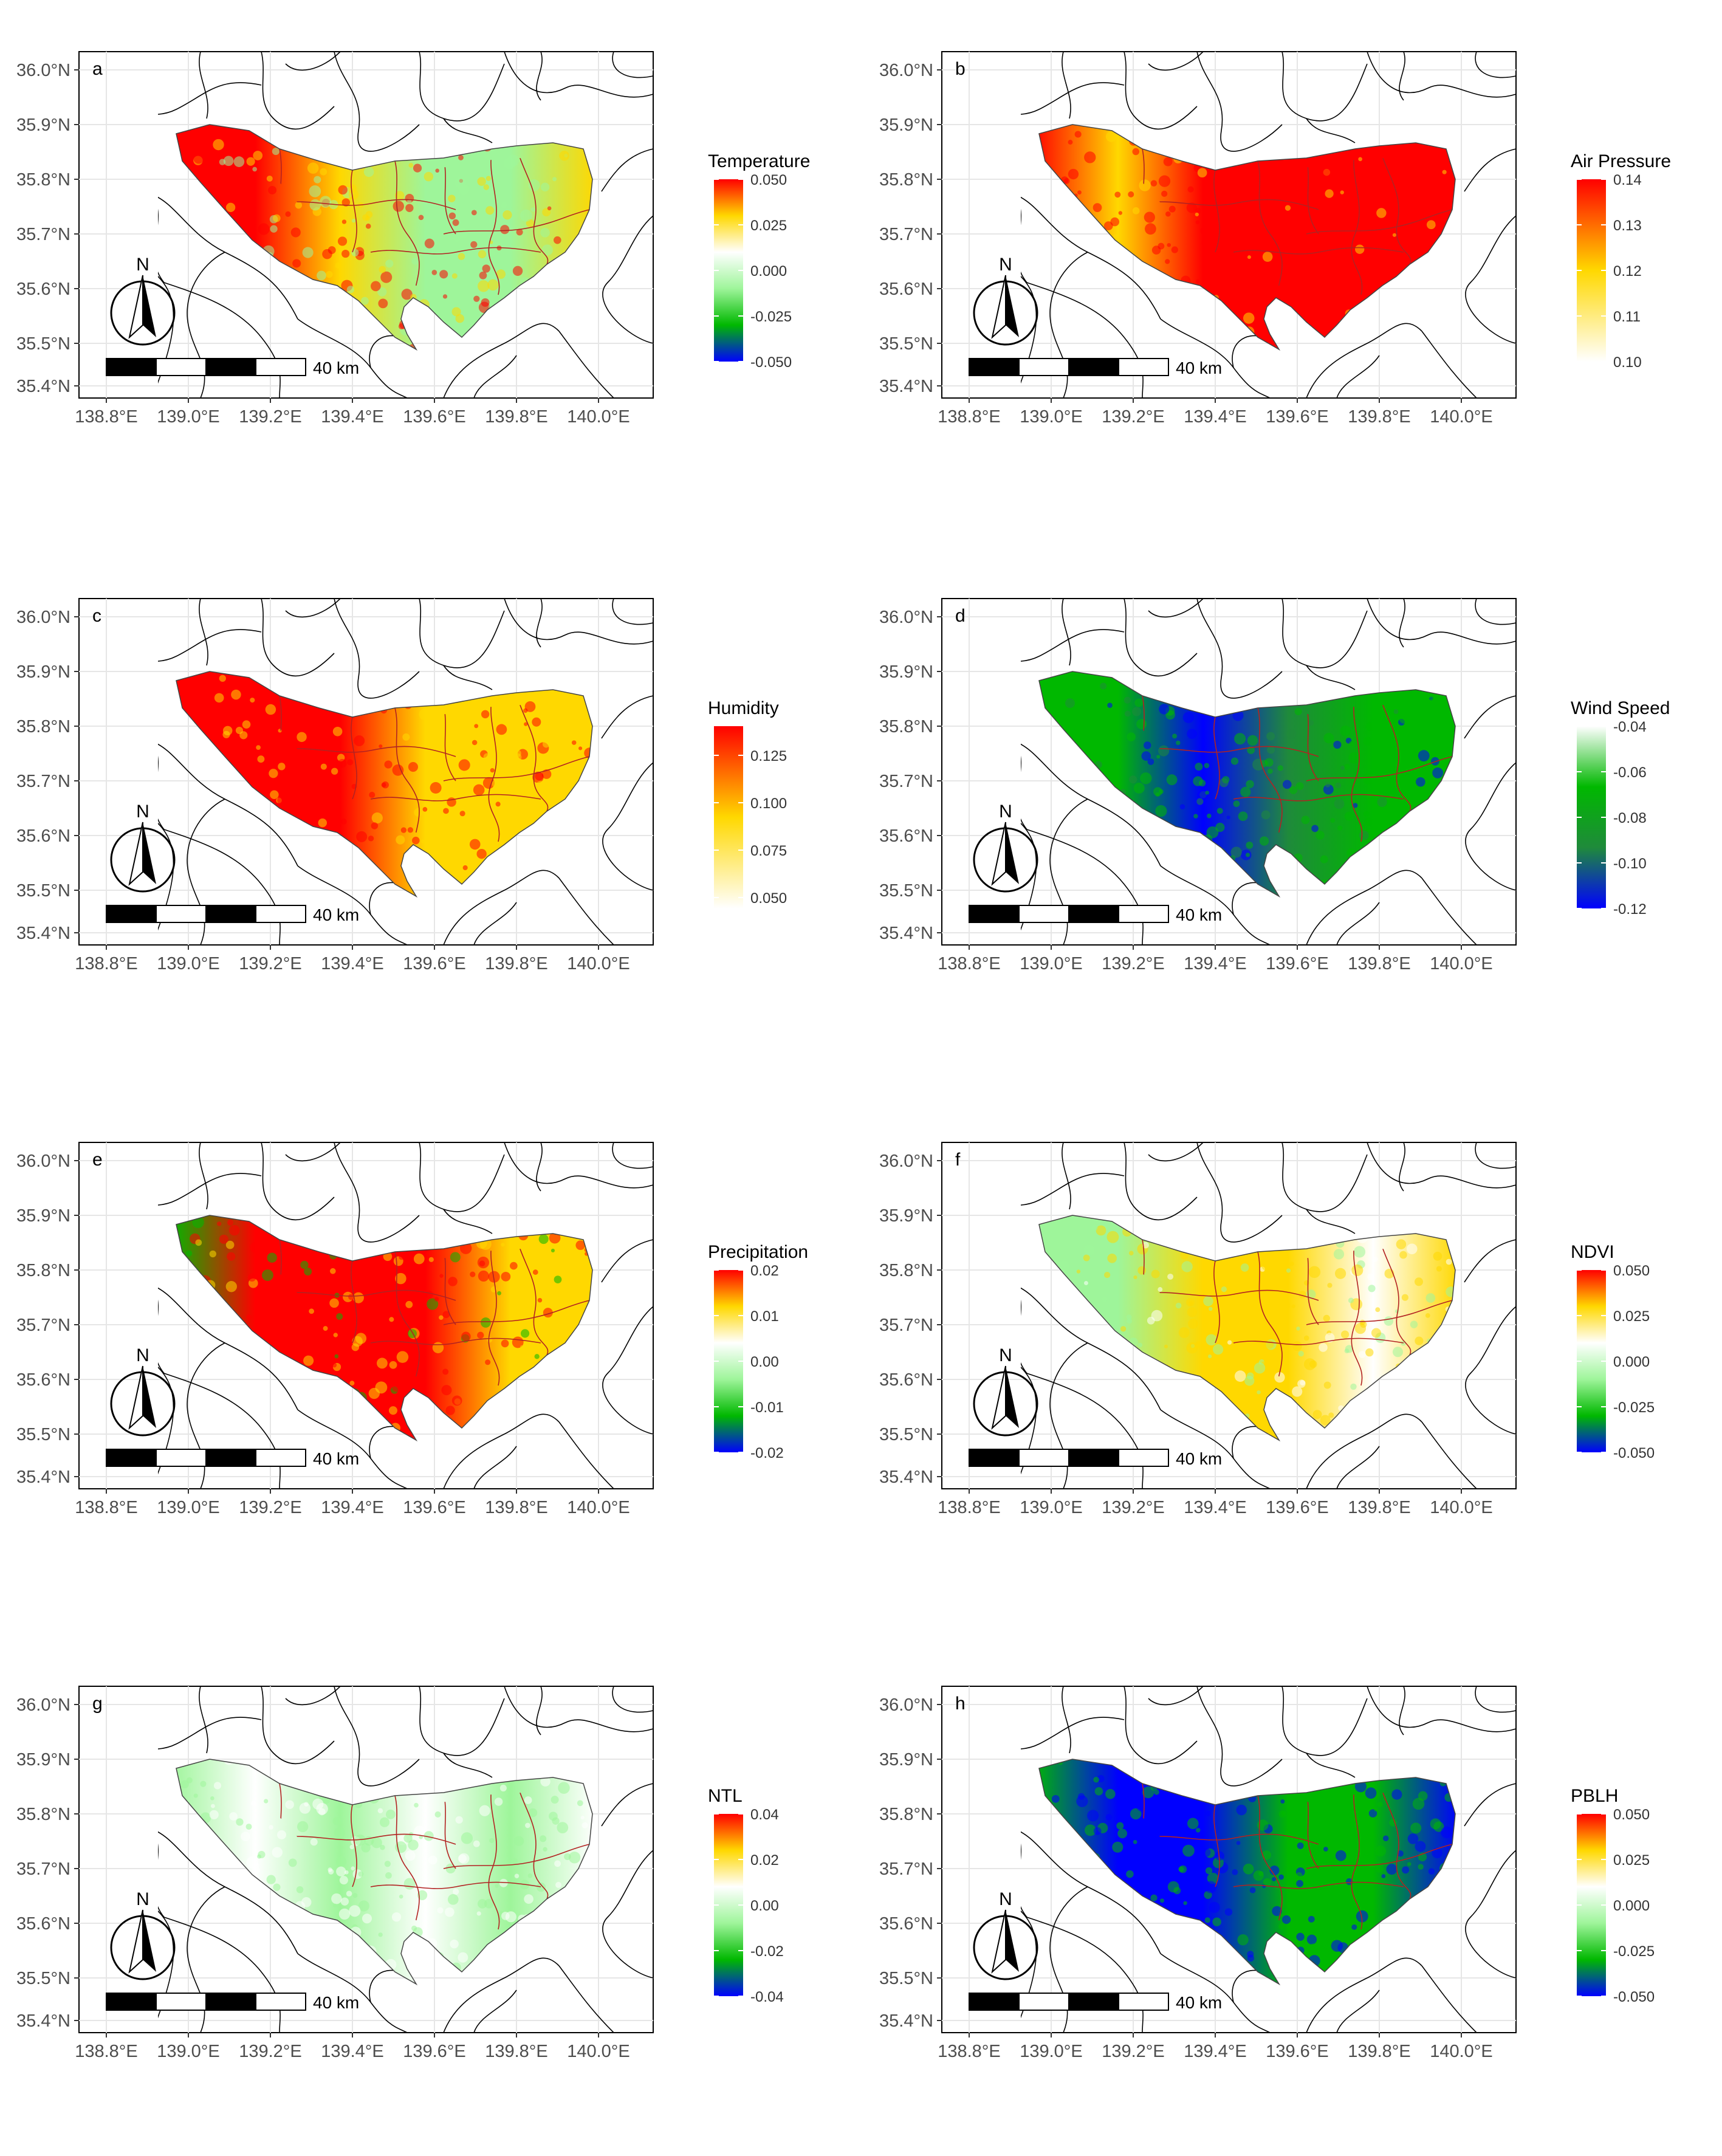 The height and width of the screenshot is (2156, 1722). What do you see at coordinates (768, 756) in the screenshot?
I see `legend-tick-label: 0.125` at bounding box center [768, 756].